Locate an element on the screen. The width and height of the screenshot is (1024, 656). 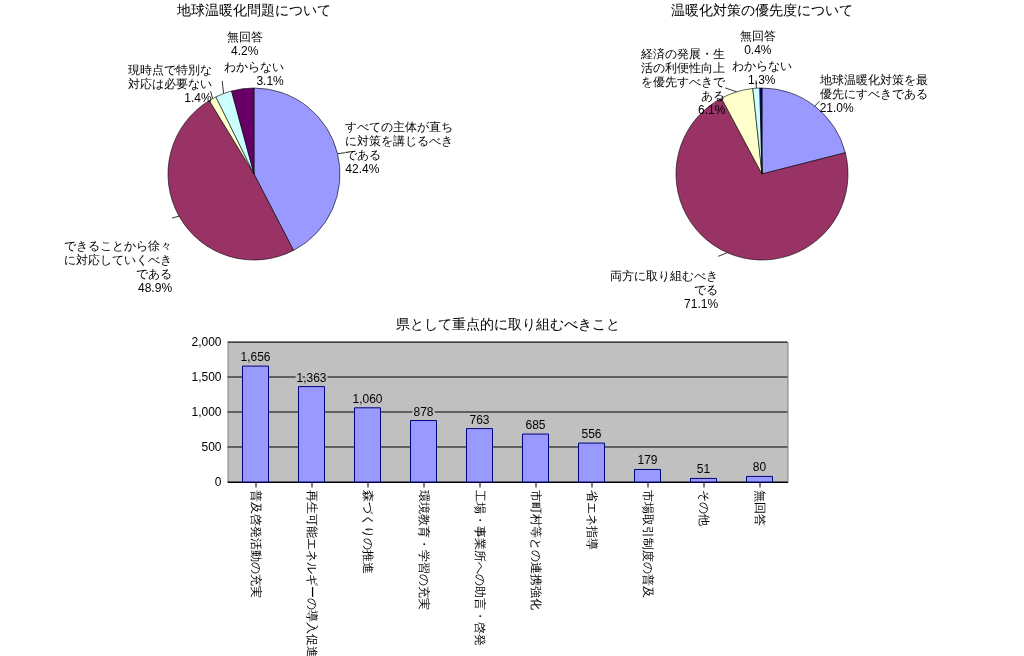
data-label: 0.4% is located at coordinates (758, 50).